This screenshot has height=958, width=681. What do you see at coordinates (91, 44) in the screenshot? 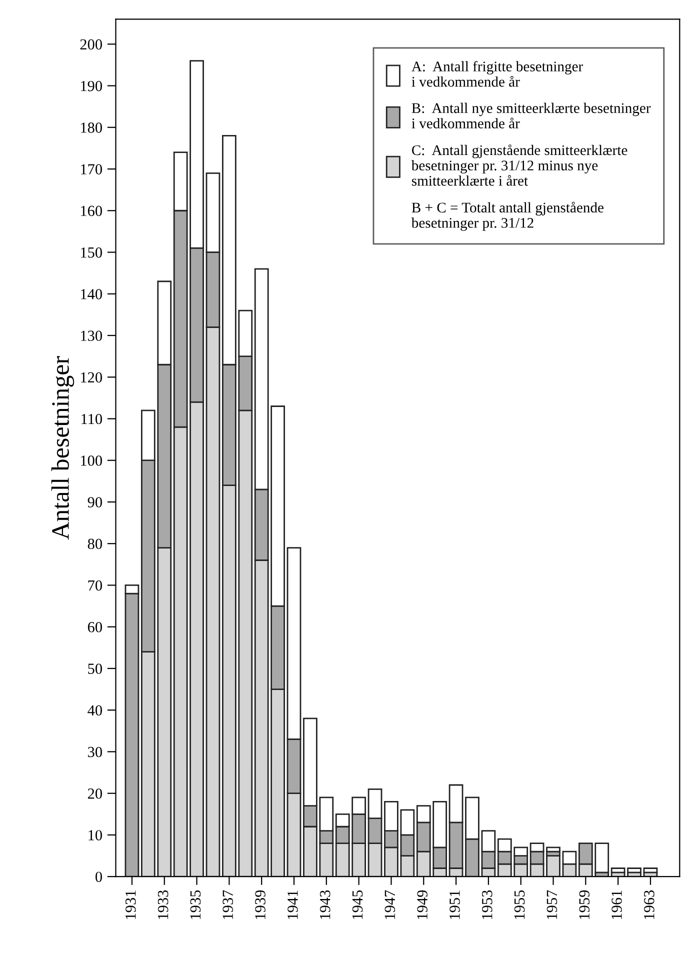
I see `y-tick-label: 200` at bounding box center [91, 44].